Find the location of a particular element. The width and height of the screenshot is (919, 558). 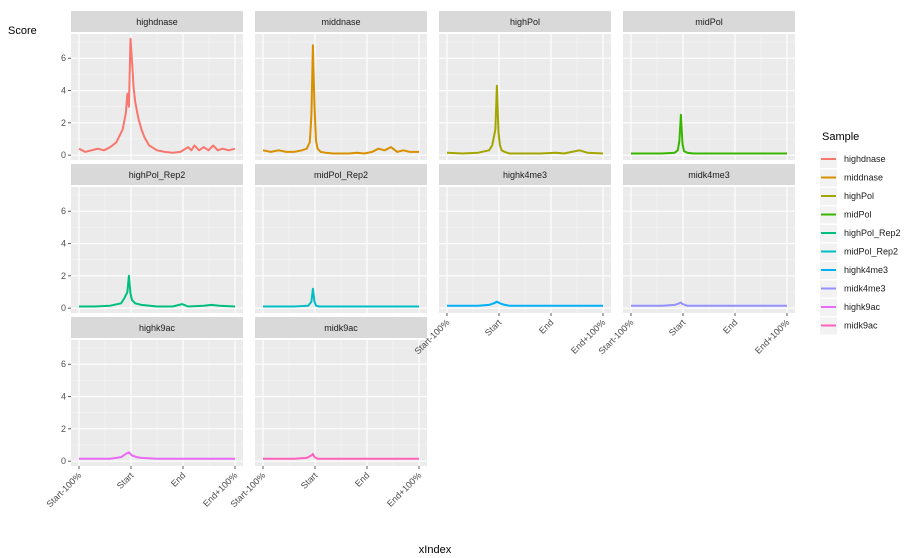

series-line-midPol is located at coordinates (709, 134).